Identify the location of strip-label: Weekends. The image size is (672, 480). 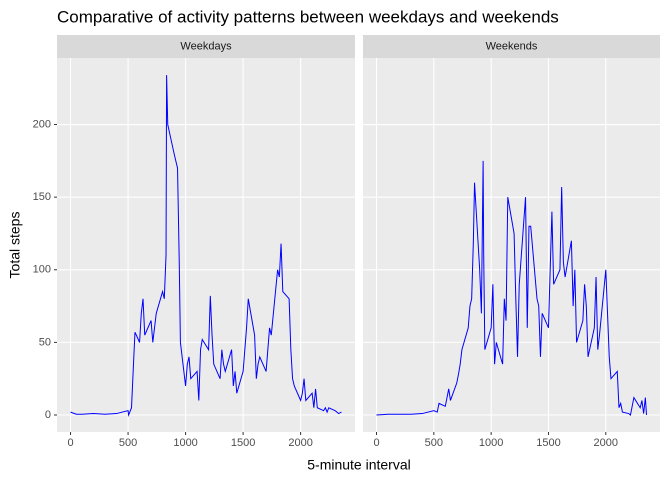
(512, 46).